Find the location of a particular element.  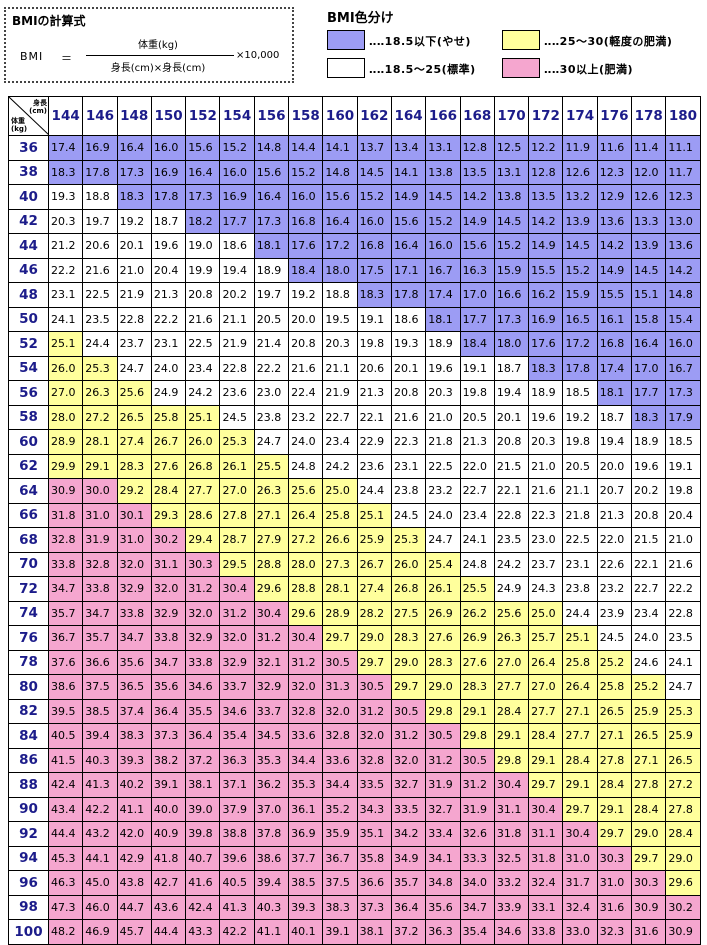

height-header-cell: 154 is located at coordinates (237, 116).